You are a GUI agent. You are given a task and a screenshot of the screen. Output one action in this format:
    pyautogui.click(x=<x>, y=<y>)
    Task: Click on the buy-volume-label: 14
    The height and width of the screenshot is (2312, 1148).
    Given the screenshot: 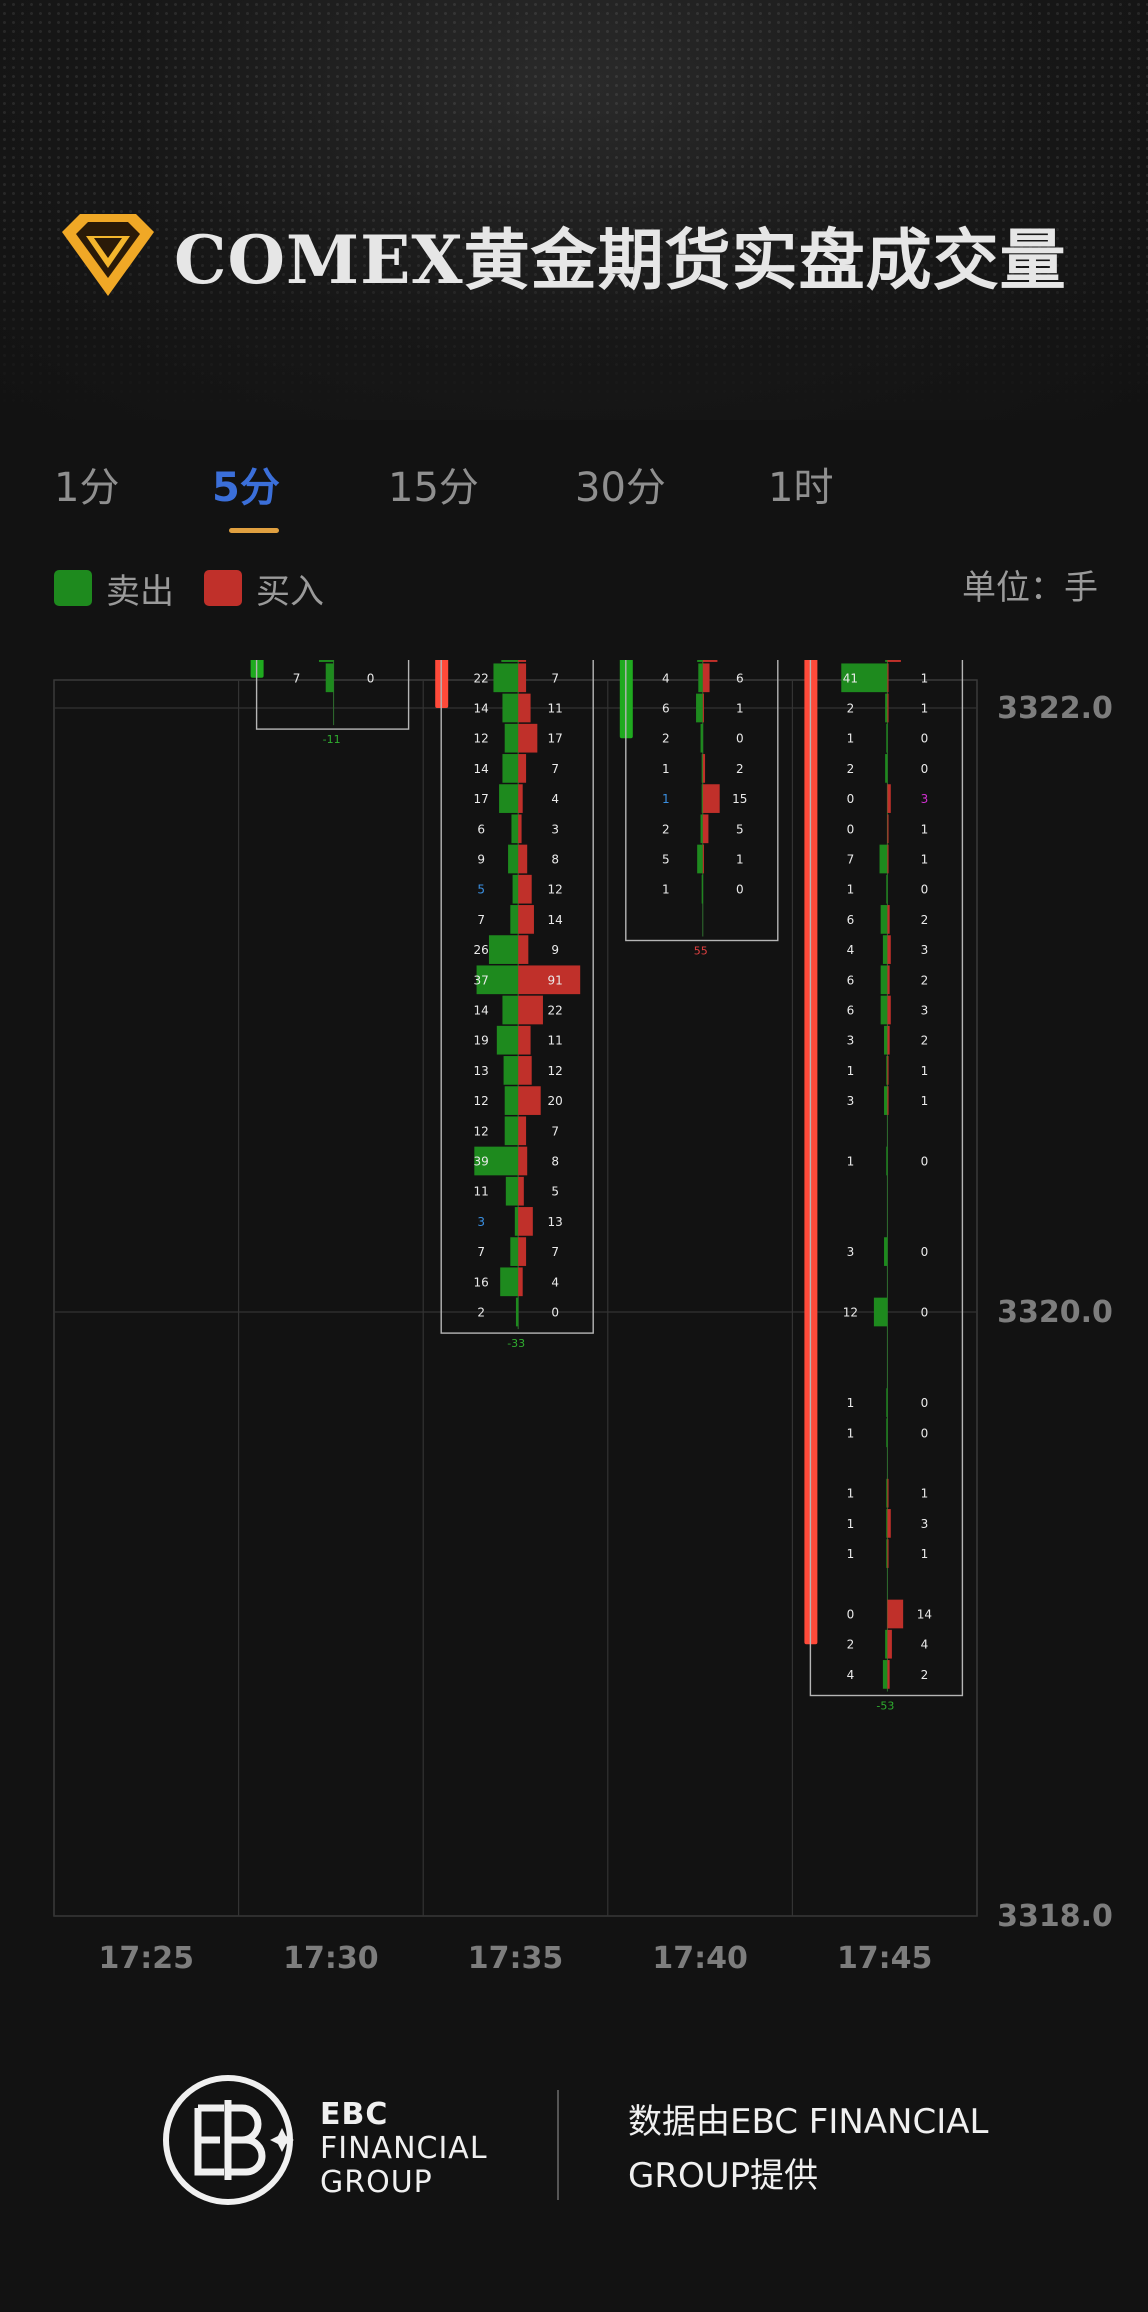 What is the action you would take?
    pyautogui.click(x=924, y=1615)
    